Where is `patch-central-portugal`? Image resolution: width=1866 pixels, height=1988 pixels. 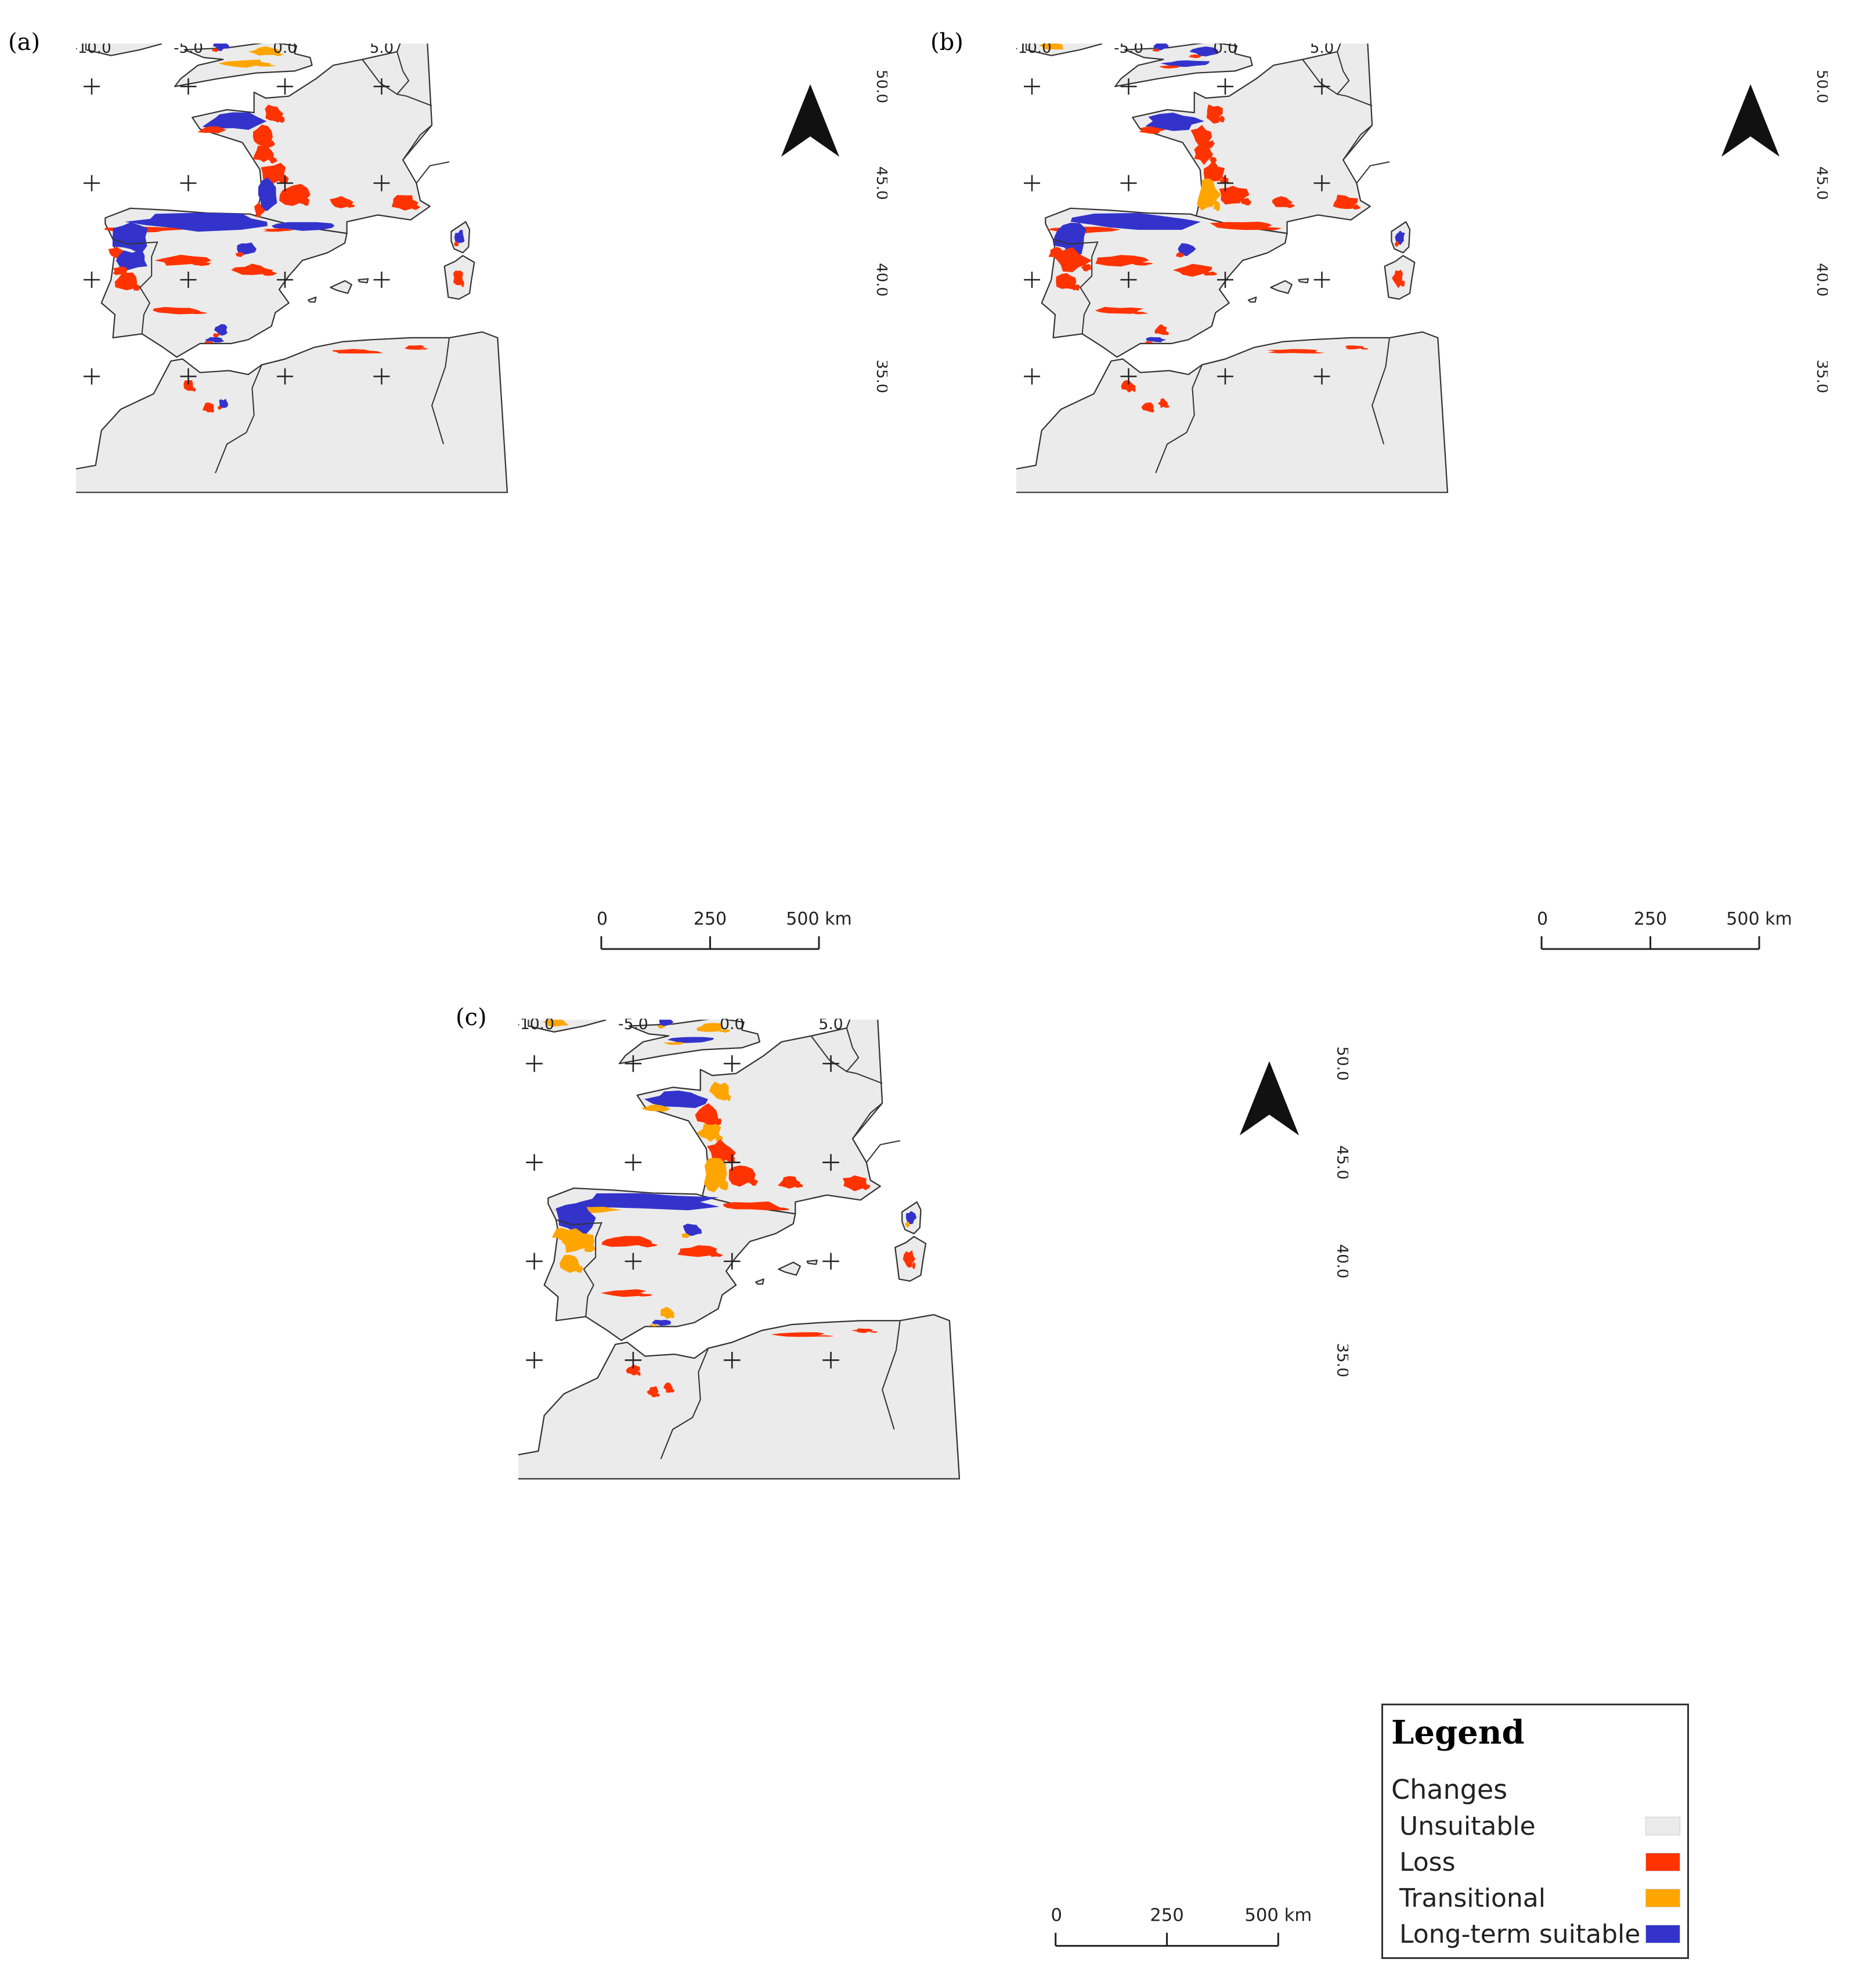
patch-central-portugal is located at coordinates (571, 1263).